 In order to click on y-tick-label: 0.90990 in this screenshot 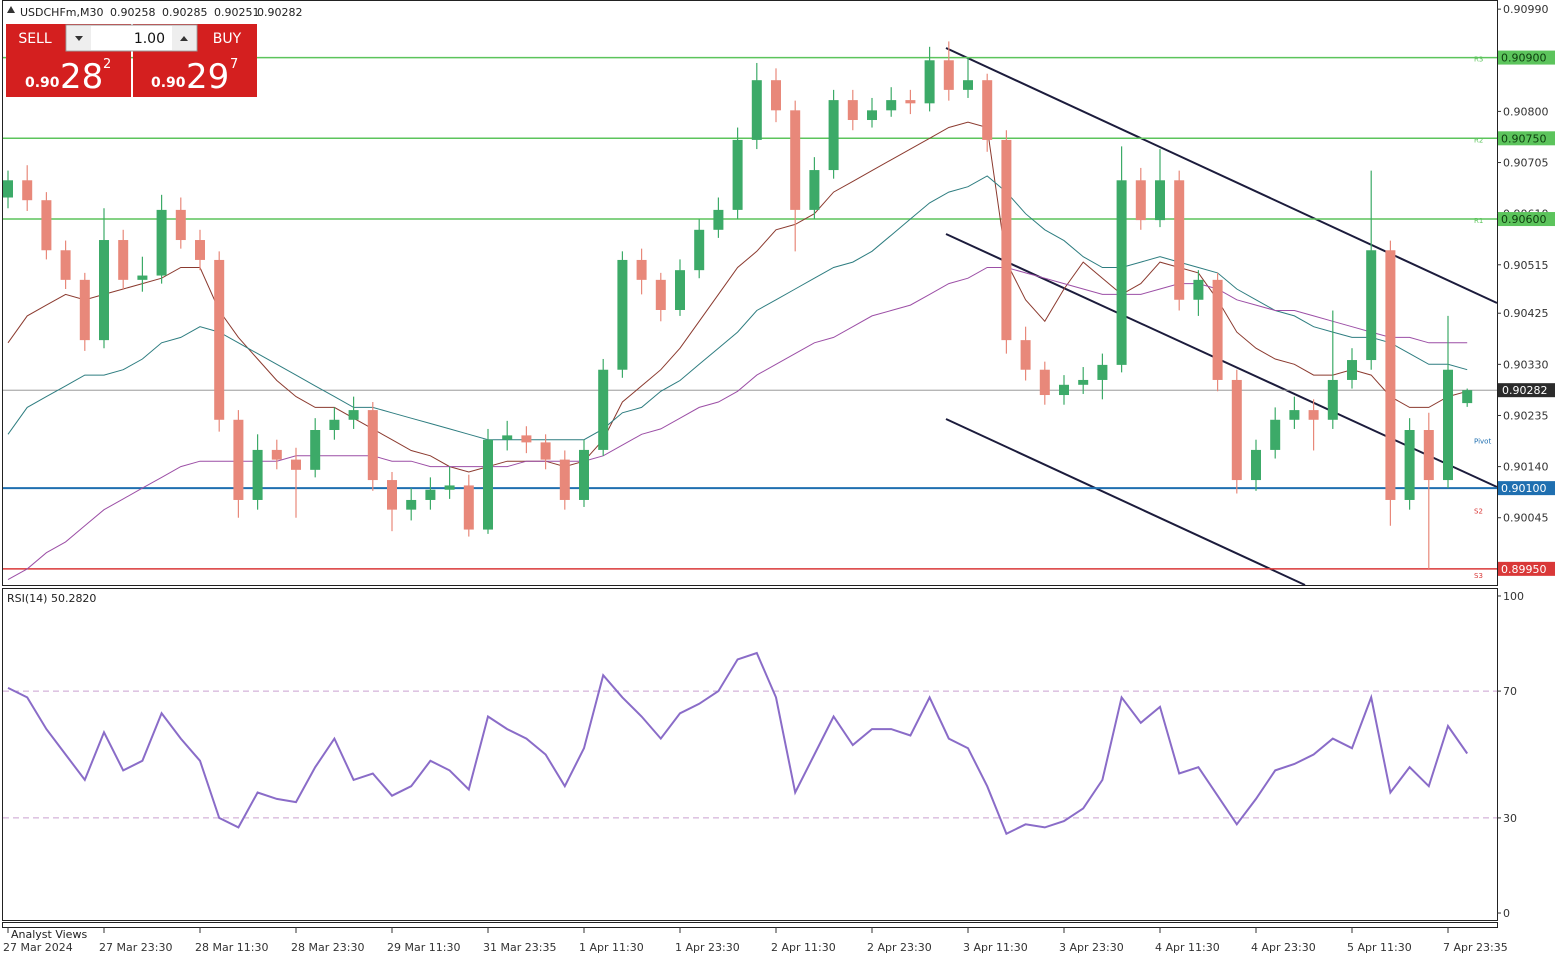, I will do `click(1526, 9)`.